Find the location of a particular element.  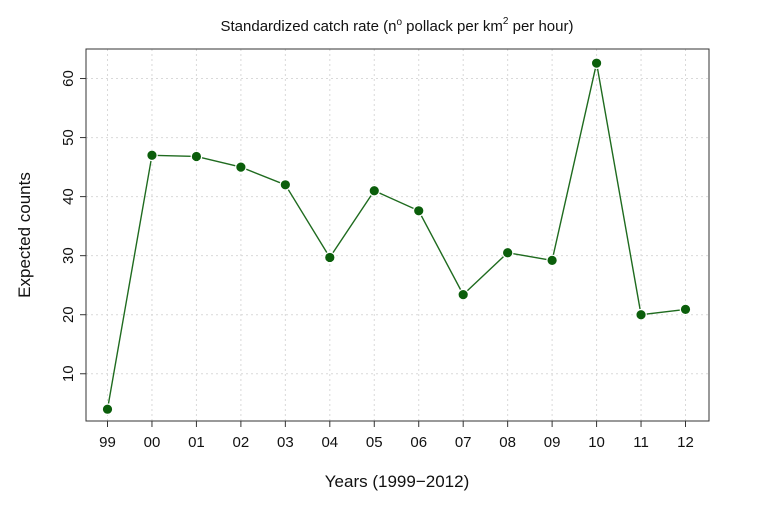

chart-title-suffix: per hour) is located at coordinates (540, 26).